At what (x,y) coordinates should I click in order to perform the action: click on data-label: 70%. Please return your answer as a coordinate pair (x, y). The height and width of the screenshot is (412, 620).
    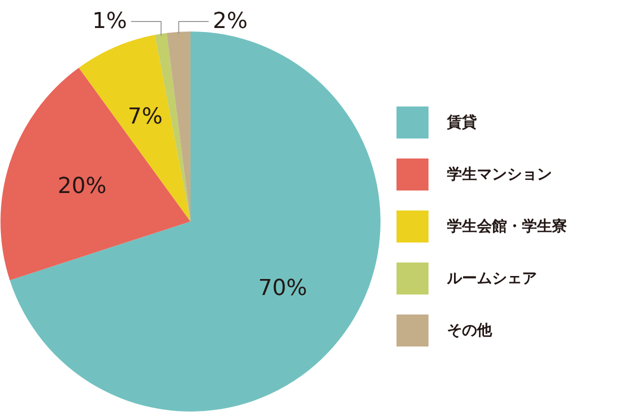
    Looking at the image, I should click on (283, 289).